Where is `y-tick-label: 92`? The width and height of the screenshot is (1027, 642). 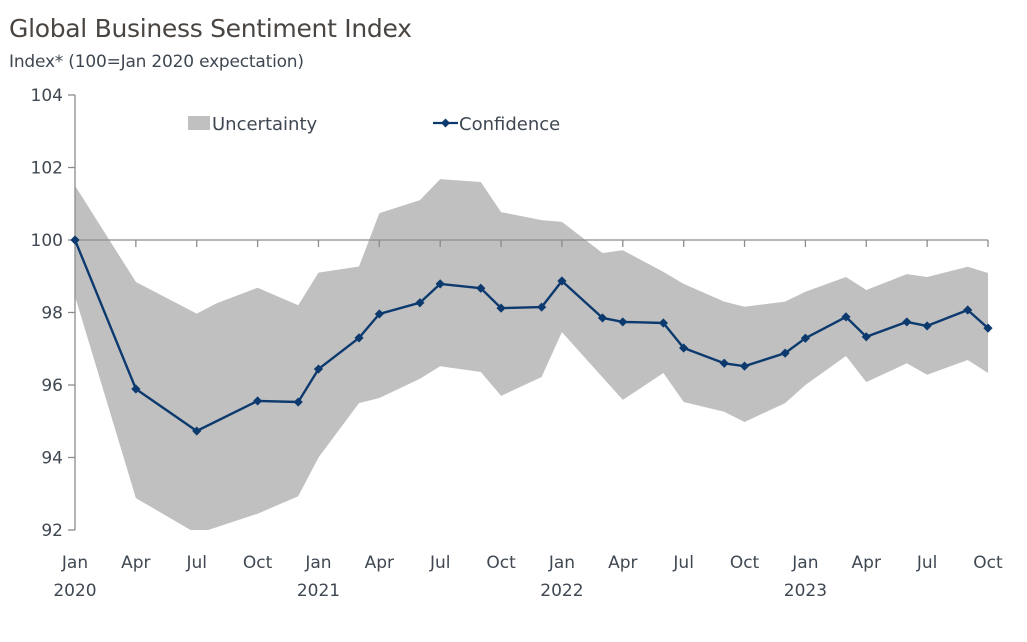 y-tick-label: 92 is located at coordinates (52, 531).